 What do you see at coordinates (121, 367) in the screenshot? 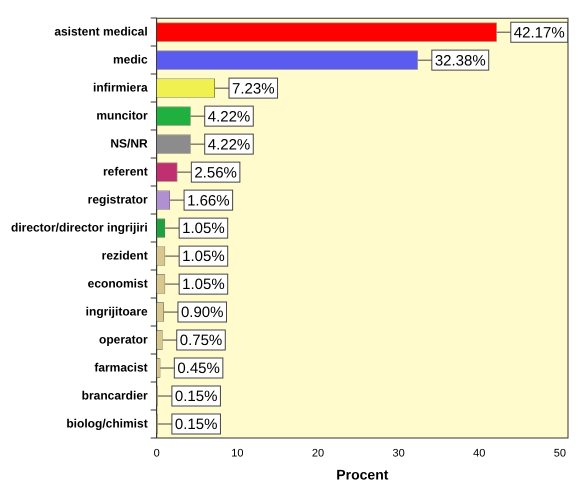
I see `y-tick-label: farmacist` at bounding box center [121, 367].